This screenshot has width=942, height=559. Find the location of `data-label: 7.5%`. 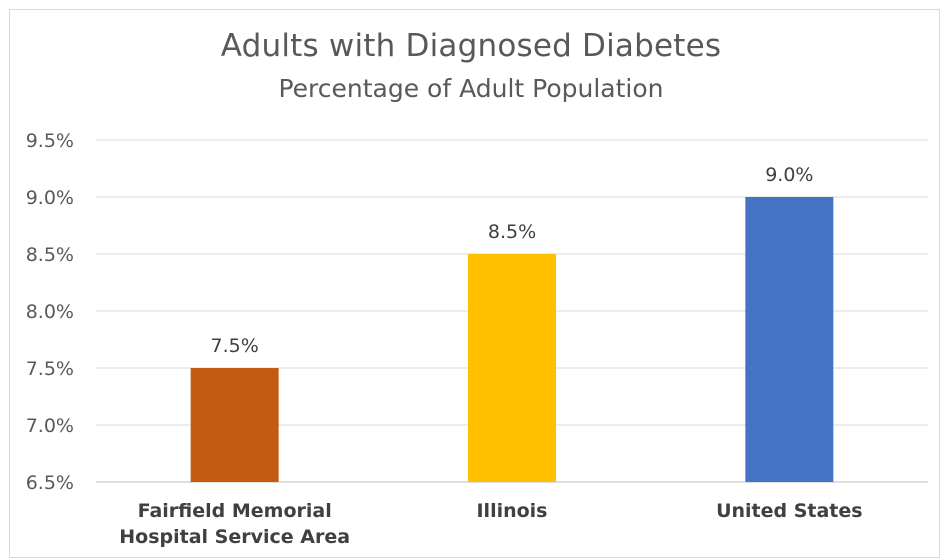

data-label: 7.5% is located at coordinates (235, 346).